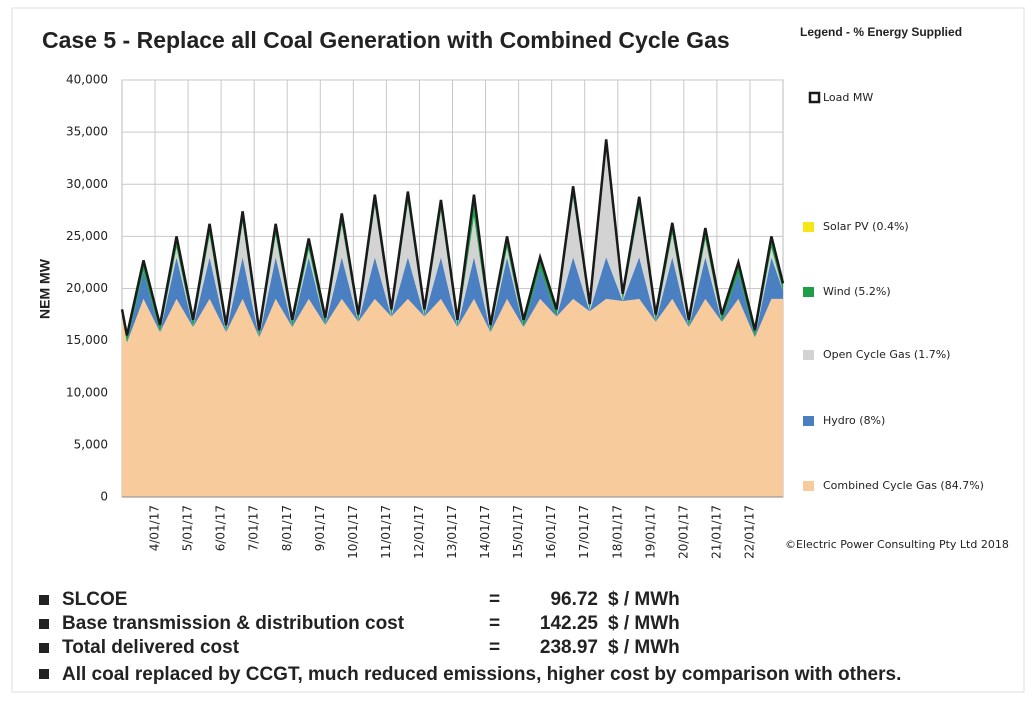  I want to click on y-tick-label: 5,000, so click(91, 444).